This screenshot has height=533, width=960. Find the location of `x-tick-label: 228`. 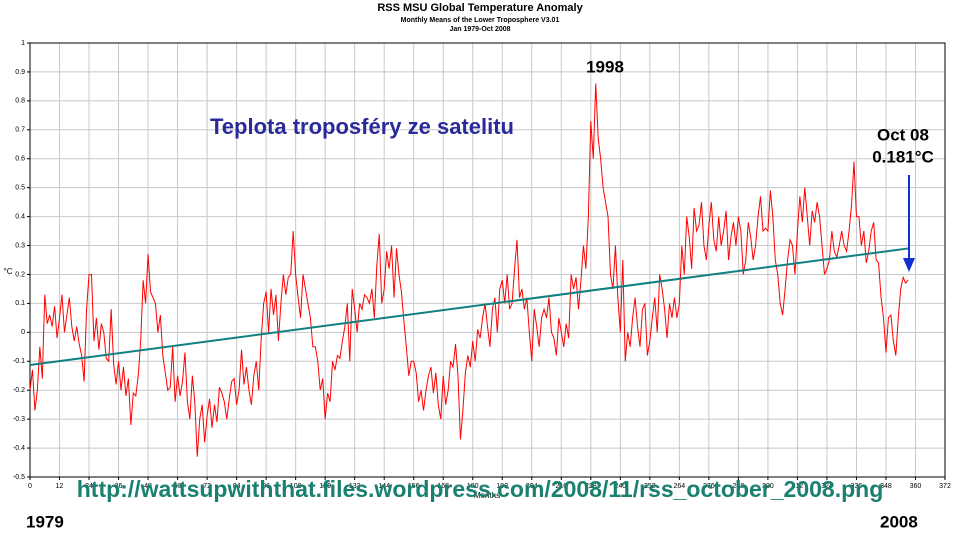

x-tick-label: 228 is located at coordinates (591, 486).